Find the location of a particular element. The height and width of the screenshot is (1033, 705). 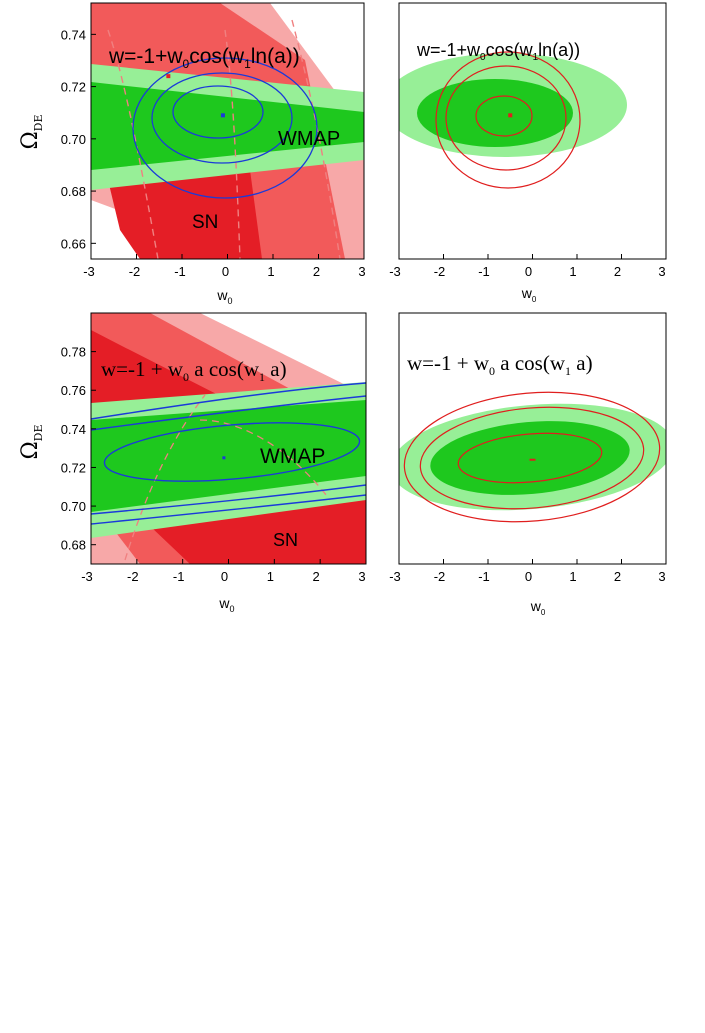

y-axis: 0.66 0.68 0.70 0.72 0.74 is located at coordinates (78, 139).